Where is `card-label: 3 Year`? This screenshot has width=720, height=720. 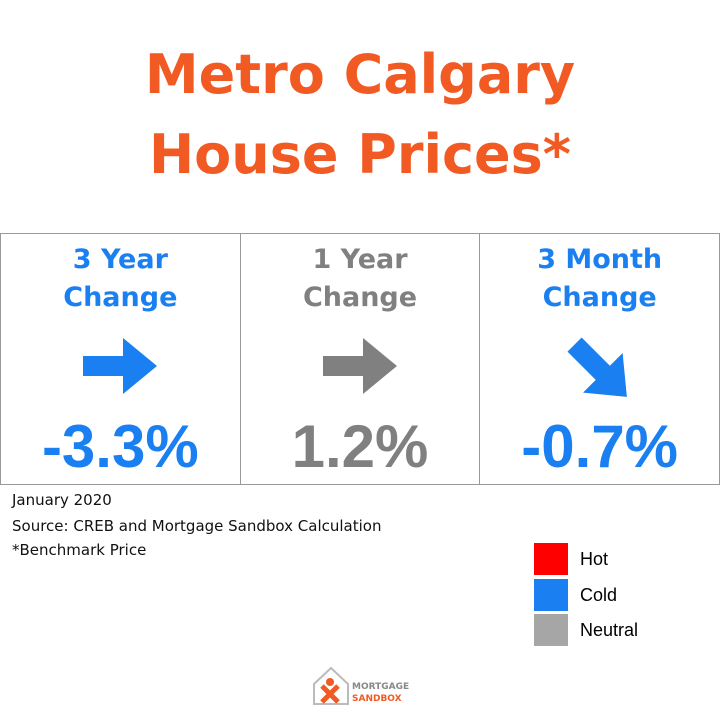 card-label: 3 Year is located at coordinates (120, 259).